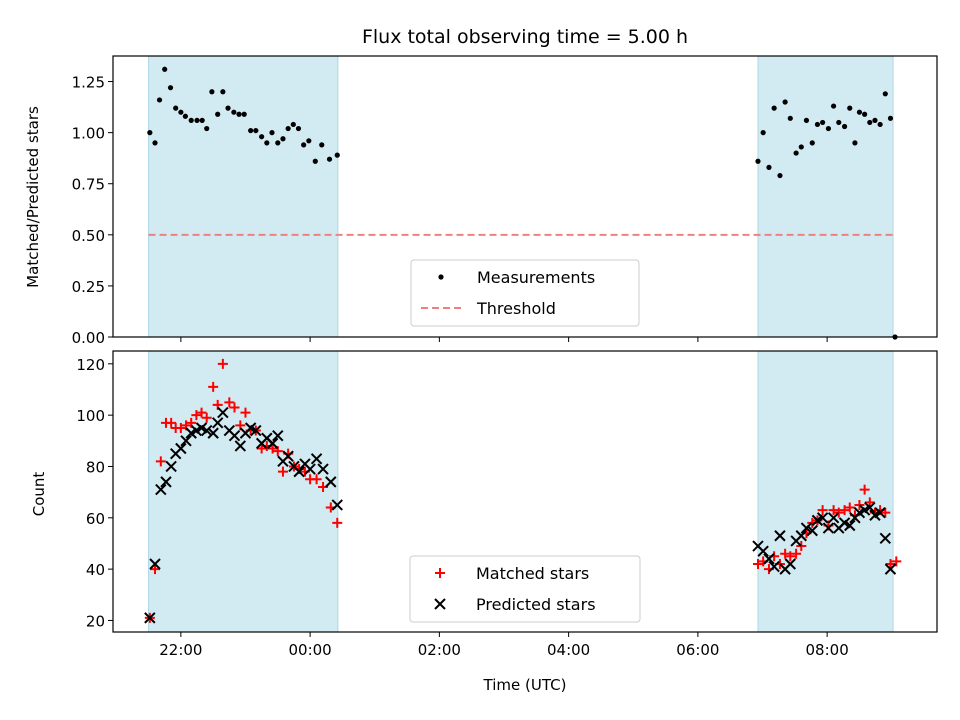 This screenshot has width=960, height=720. What do you see at coordinates (536, 277) in the screenshot?
I see `legend-label-0: Measurements` at bounding box center [536, 277].